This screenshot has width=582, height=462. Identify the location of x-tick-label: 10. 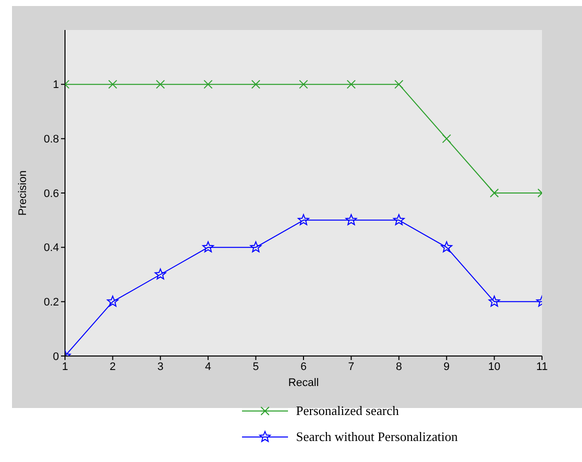
(494, 366).